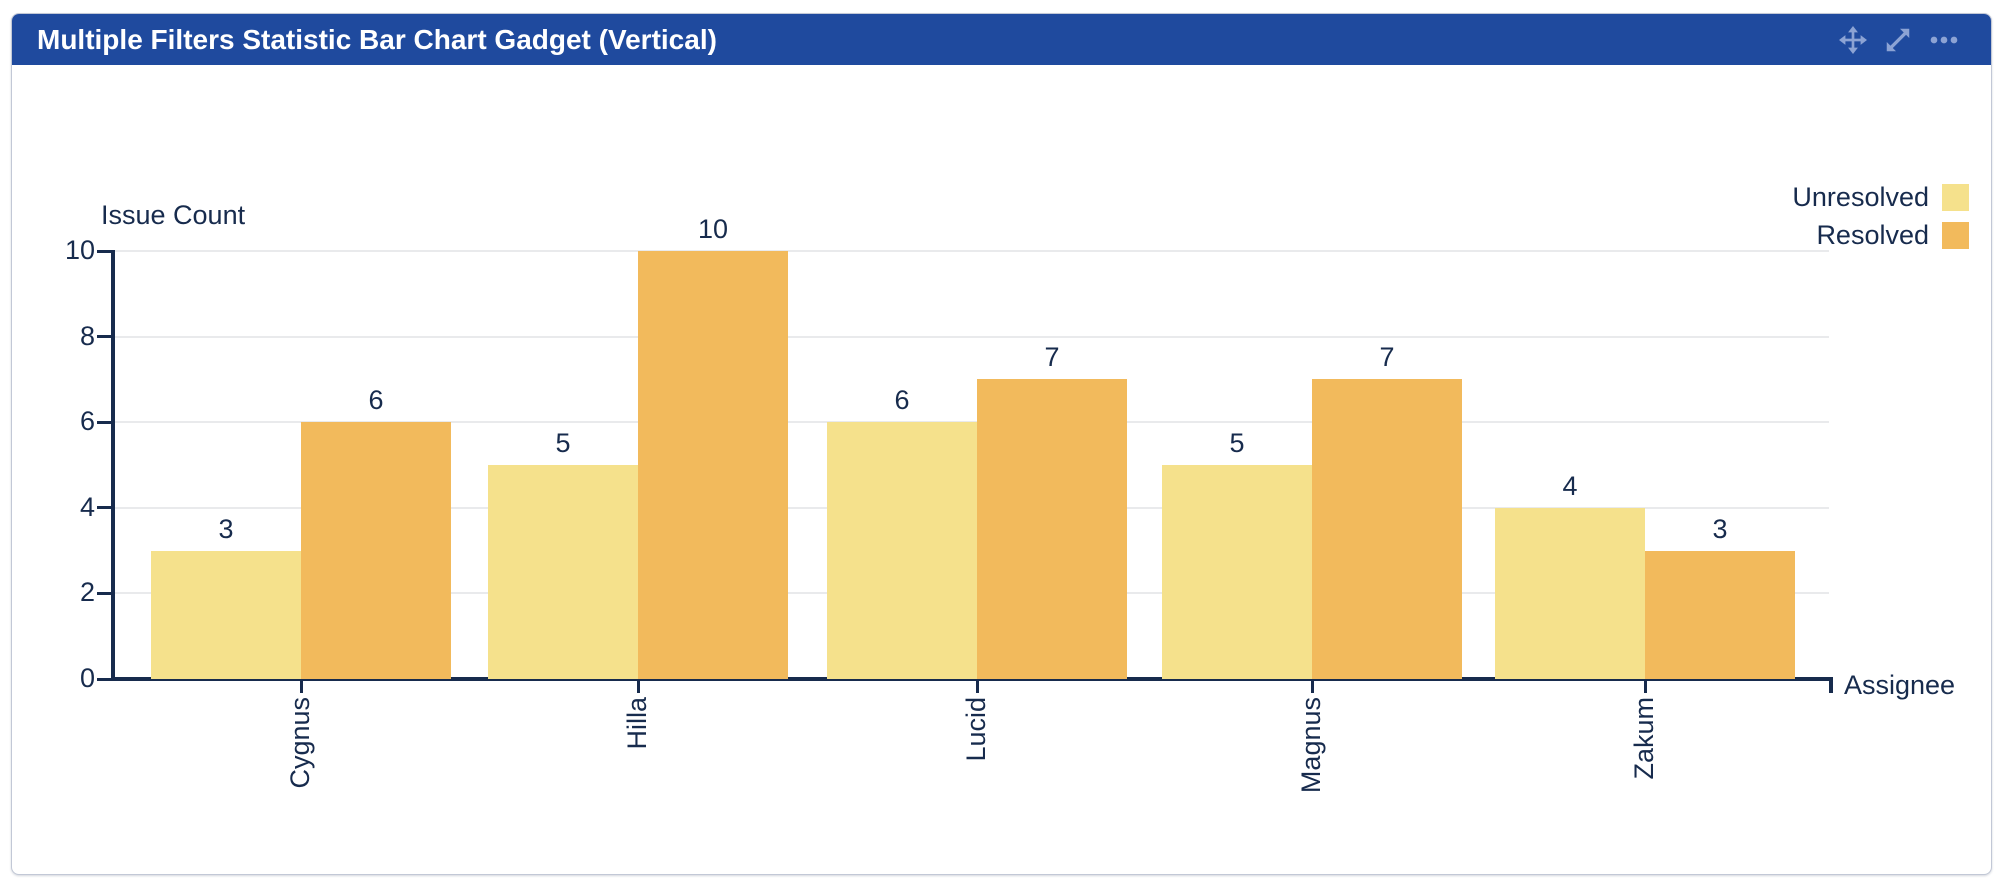  I want to click on bar-resolved-zakum, so click(1720, 614).